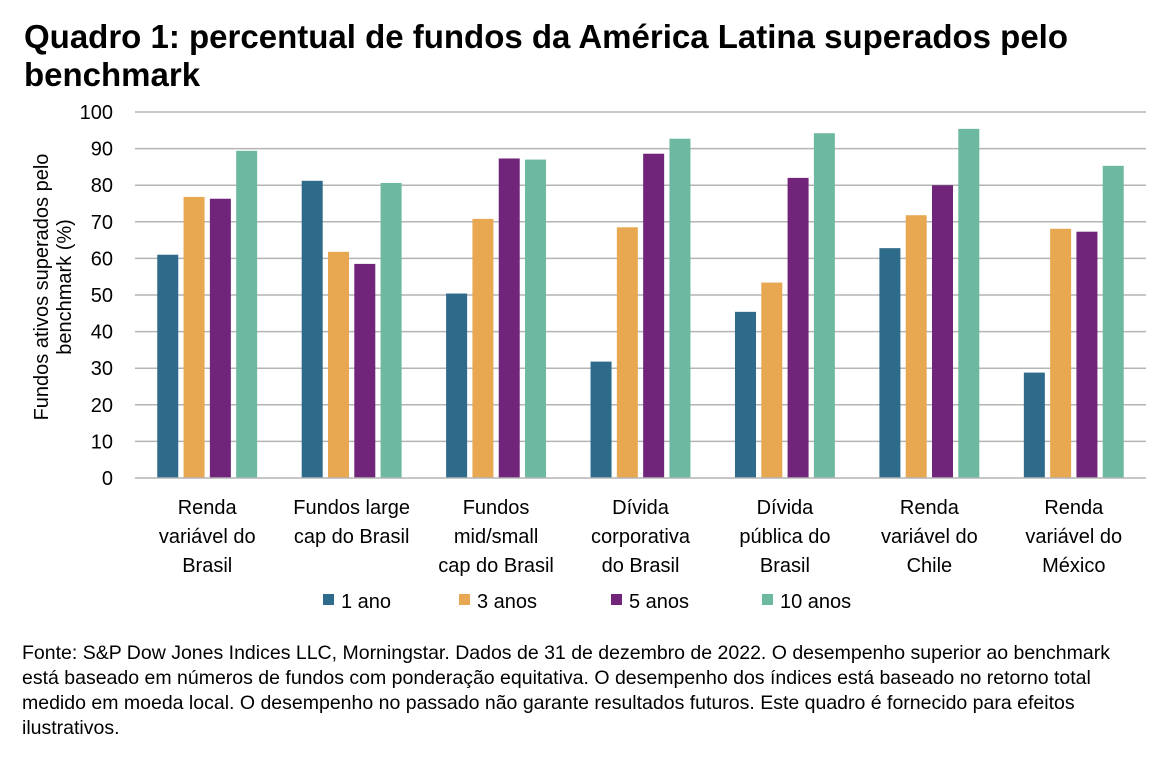  Describe the element at coordinates (102, 369) in the screenshot. I see `y-tick-label: 30` at that location.